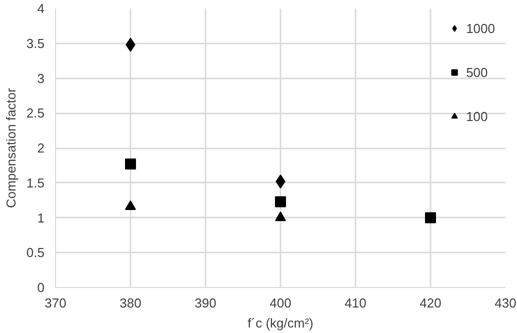 The height and width of the screenshot is (333, 517). Describe the element at coordinates (41, 287) in the screenshot. I see `y-tick-label: 0` at that location.